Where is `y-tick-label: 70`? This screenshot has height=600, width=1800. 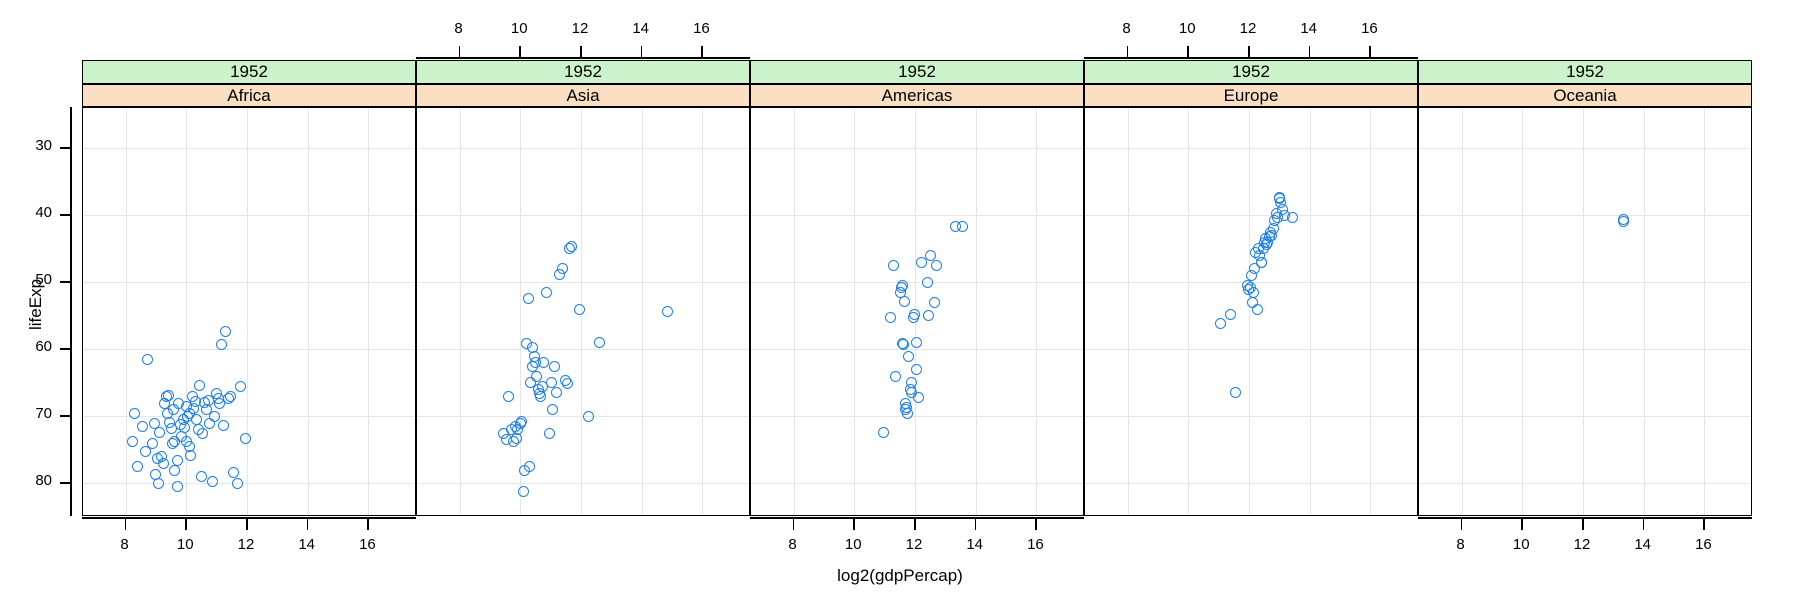 y-tick-label: 70 is located at coordinates (43, 414).